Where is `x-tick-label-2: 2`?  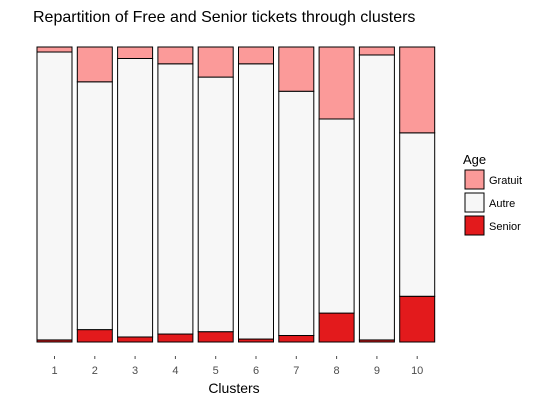 x-tick-label-2: 2 is located at coordinates (95, 371).